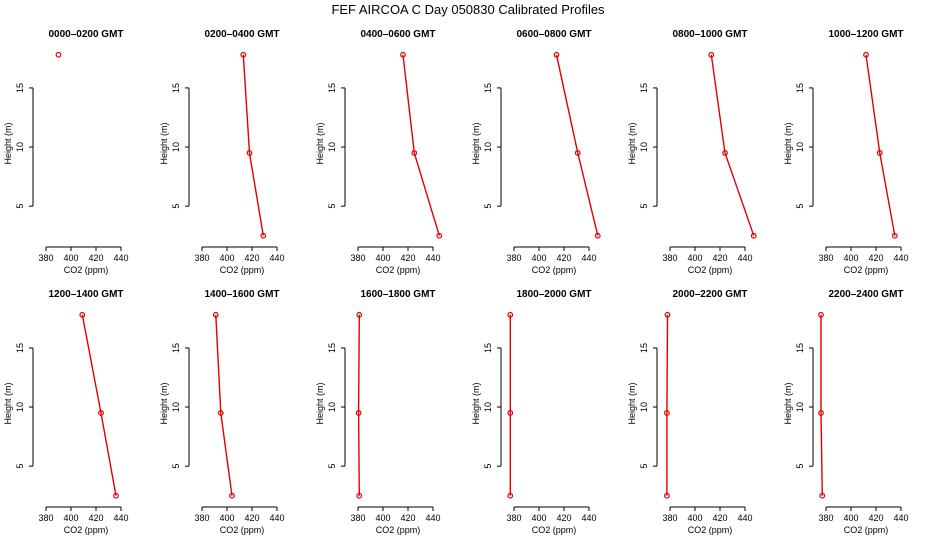 The image size is (936, 540). I want to click on panel-title: 1200–1400 GMT, so click(85, 294).